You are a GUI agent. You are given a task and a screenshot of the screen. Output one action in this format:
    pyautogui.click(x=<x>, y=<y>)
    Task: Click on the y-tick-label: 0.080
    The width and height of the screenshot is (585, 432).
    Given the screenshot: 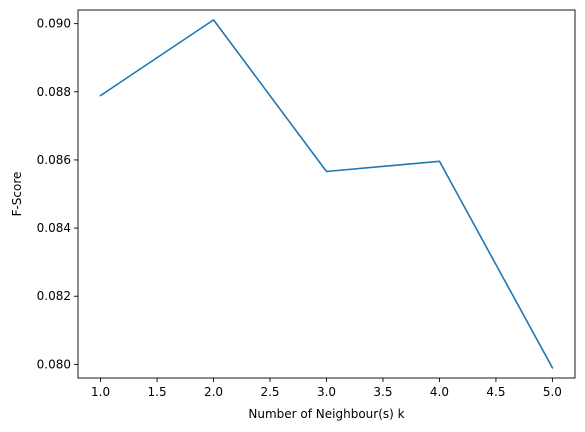 What is the action you would take?
    pyautogui.click(x=54, y=364)
    